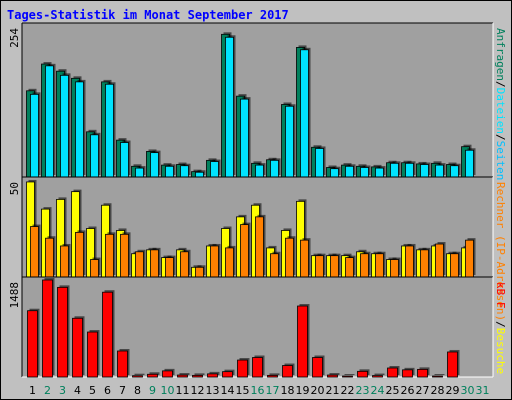 The height and width of the screenshot is (400, 512). I want to click on panel-middle-series-label-part: Besuche, so click(500, 351).